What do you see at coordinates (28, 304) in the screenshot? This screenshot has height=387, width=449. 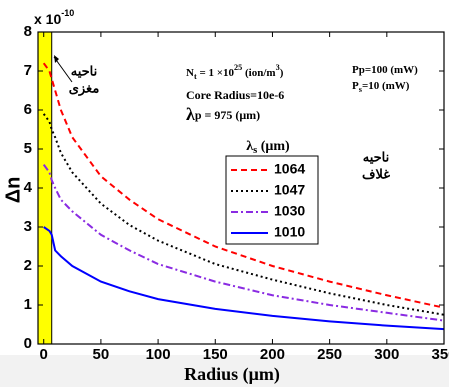 I see `y-tick-label: 1` at bounding box center [28, 304].